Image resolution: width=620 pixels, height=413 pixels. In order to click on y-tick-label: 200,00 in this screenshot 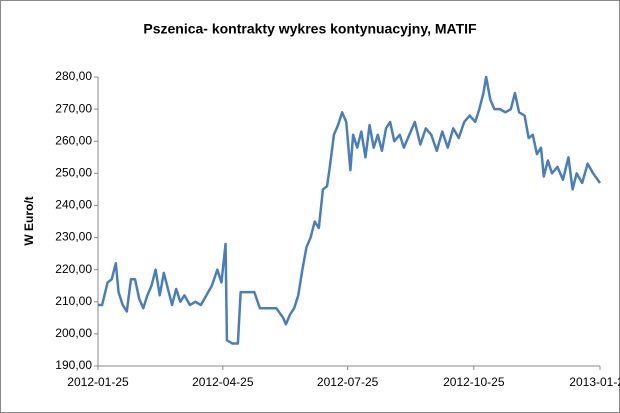, I will do `click(73, 333)`.